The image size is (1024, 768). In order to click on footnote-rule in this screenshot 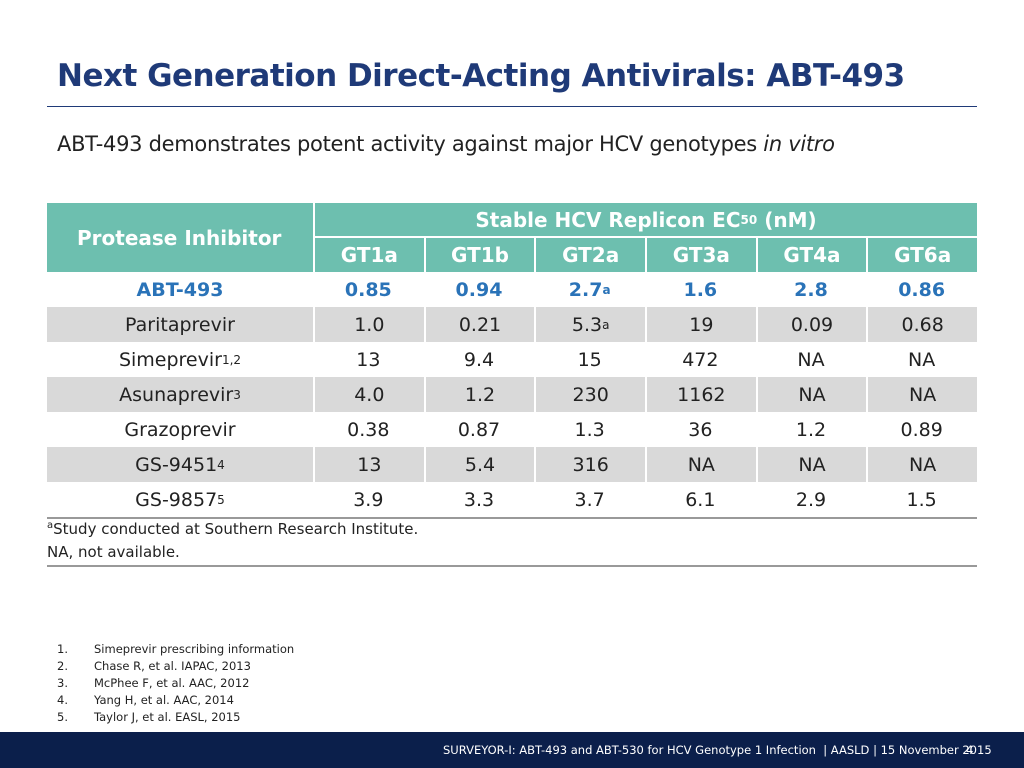, I will do `click(512, 566)`.